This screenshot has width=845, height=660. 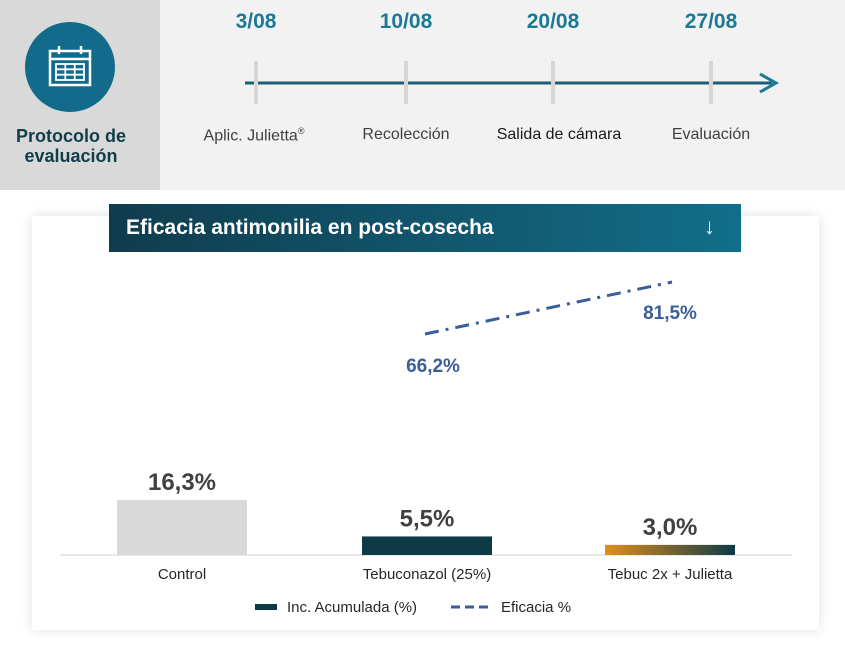 I want to click on protocol-title: Protocolo de evaluación, so click(x=71, y=146).